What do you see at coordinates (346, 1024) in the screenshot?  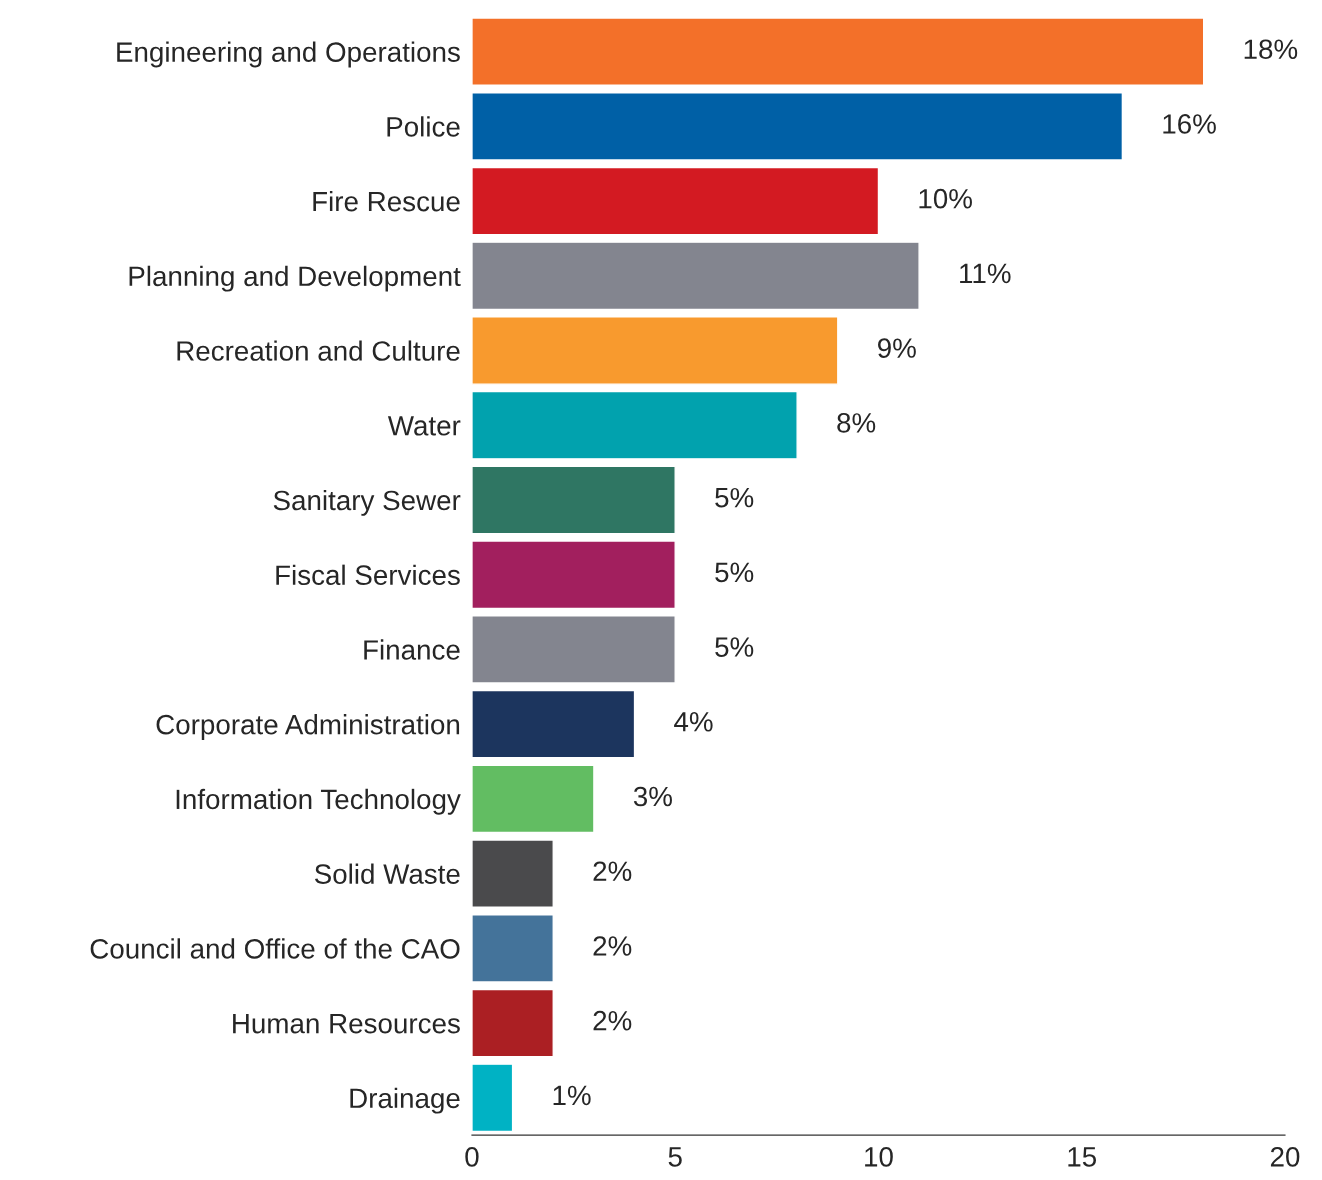 I see `y-tick-label: Human Resources` at bounding box center [346, 1024].